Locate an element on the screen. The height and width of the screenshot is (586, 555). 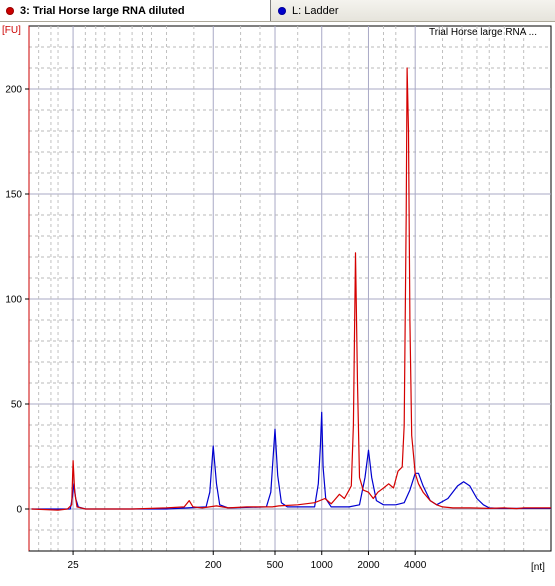
y-tick-label: 100 is located at coordinates (13, 300).